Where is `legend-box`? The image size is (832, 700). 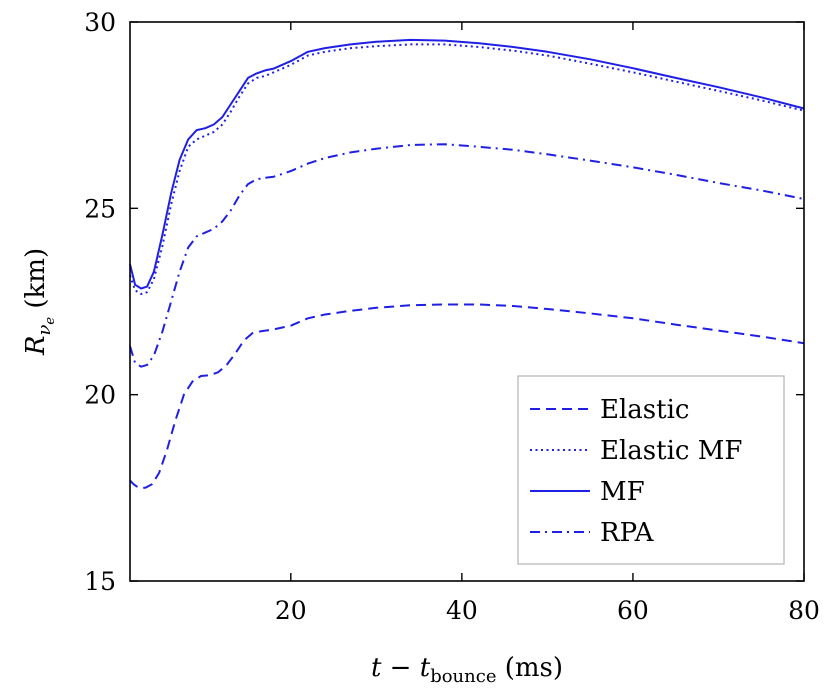 legend-box is located at coordinates (651, 470).